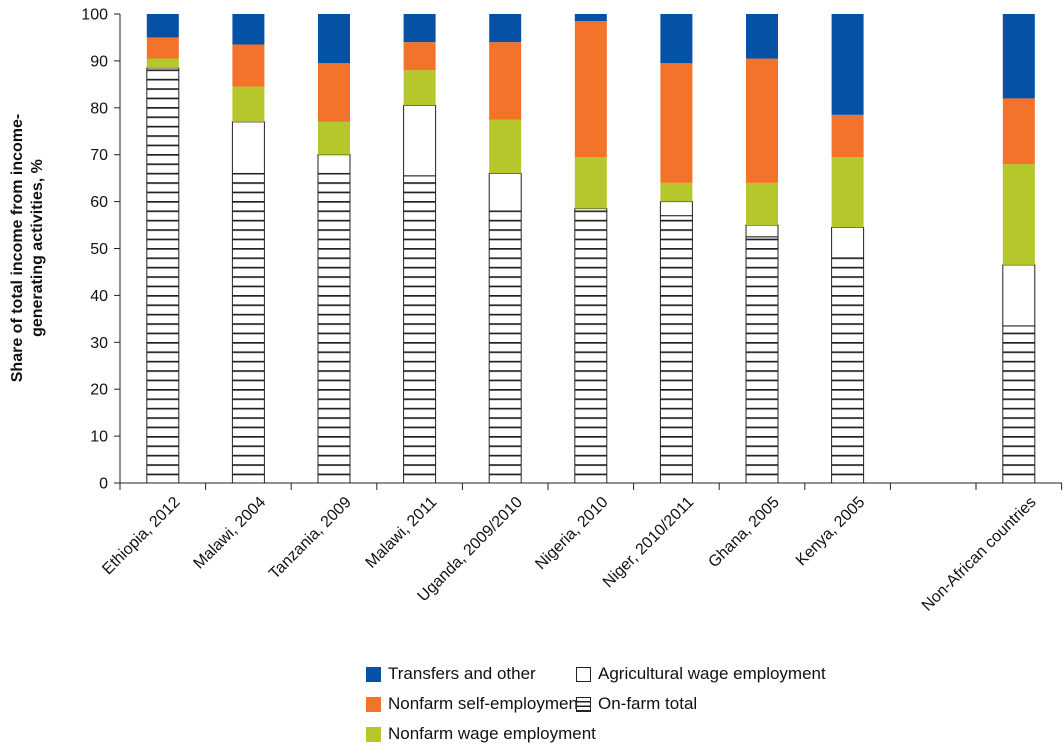  I want to click on legend-swatch-nfself, so click(373, 704).